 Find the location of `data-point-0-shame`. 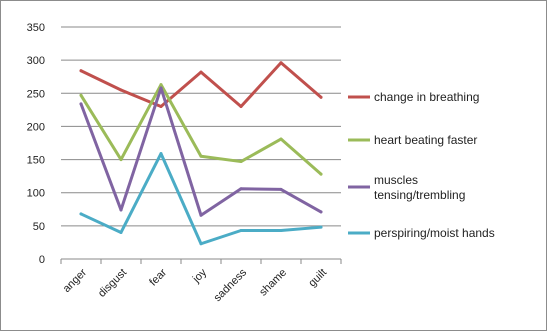

data-point-0-shame is located at coordinates (281, 62).